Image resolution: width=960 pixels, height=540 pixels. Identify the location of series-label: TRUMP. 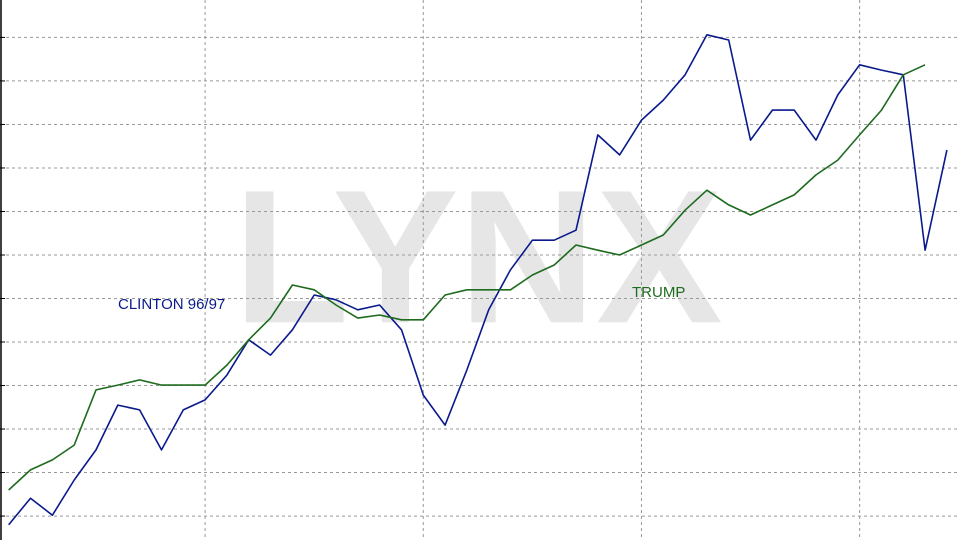
(658, 292).